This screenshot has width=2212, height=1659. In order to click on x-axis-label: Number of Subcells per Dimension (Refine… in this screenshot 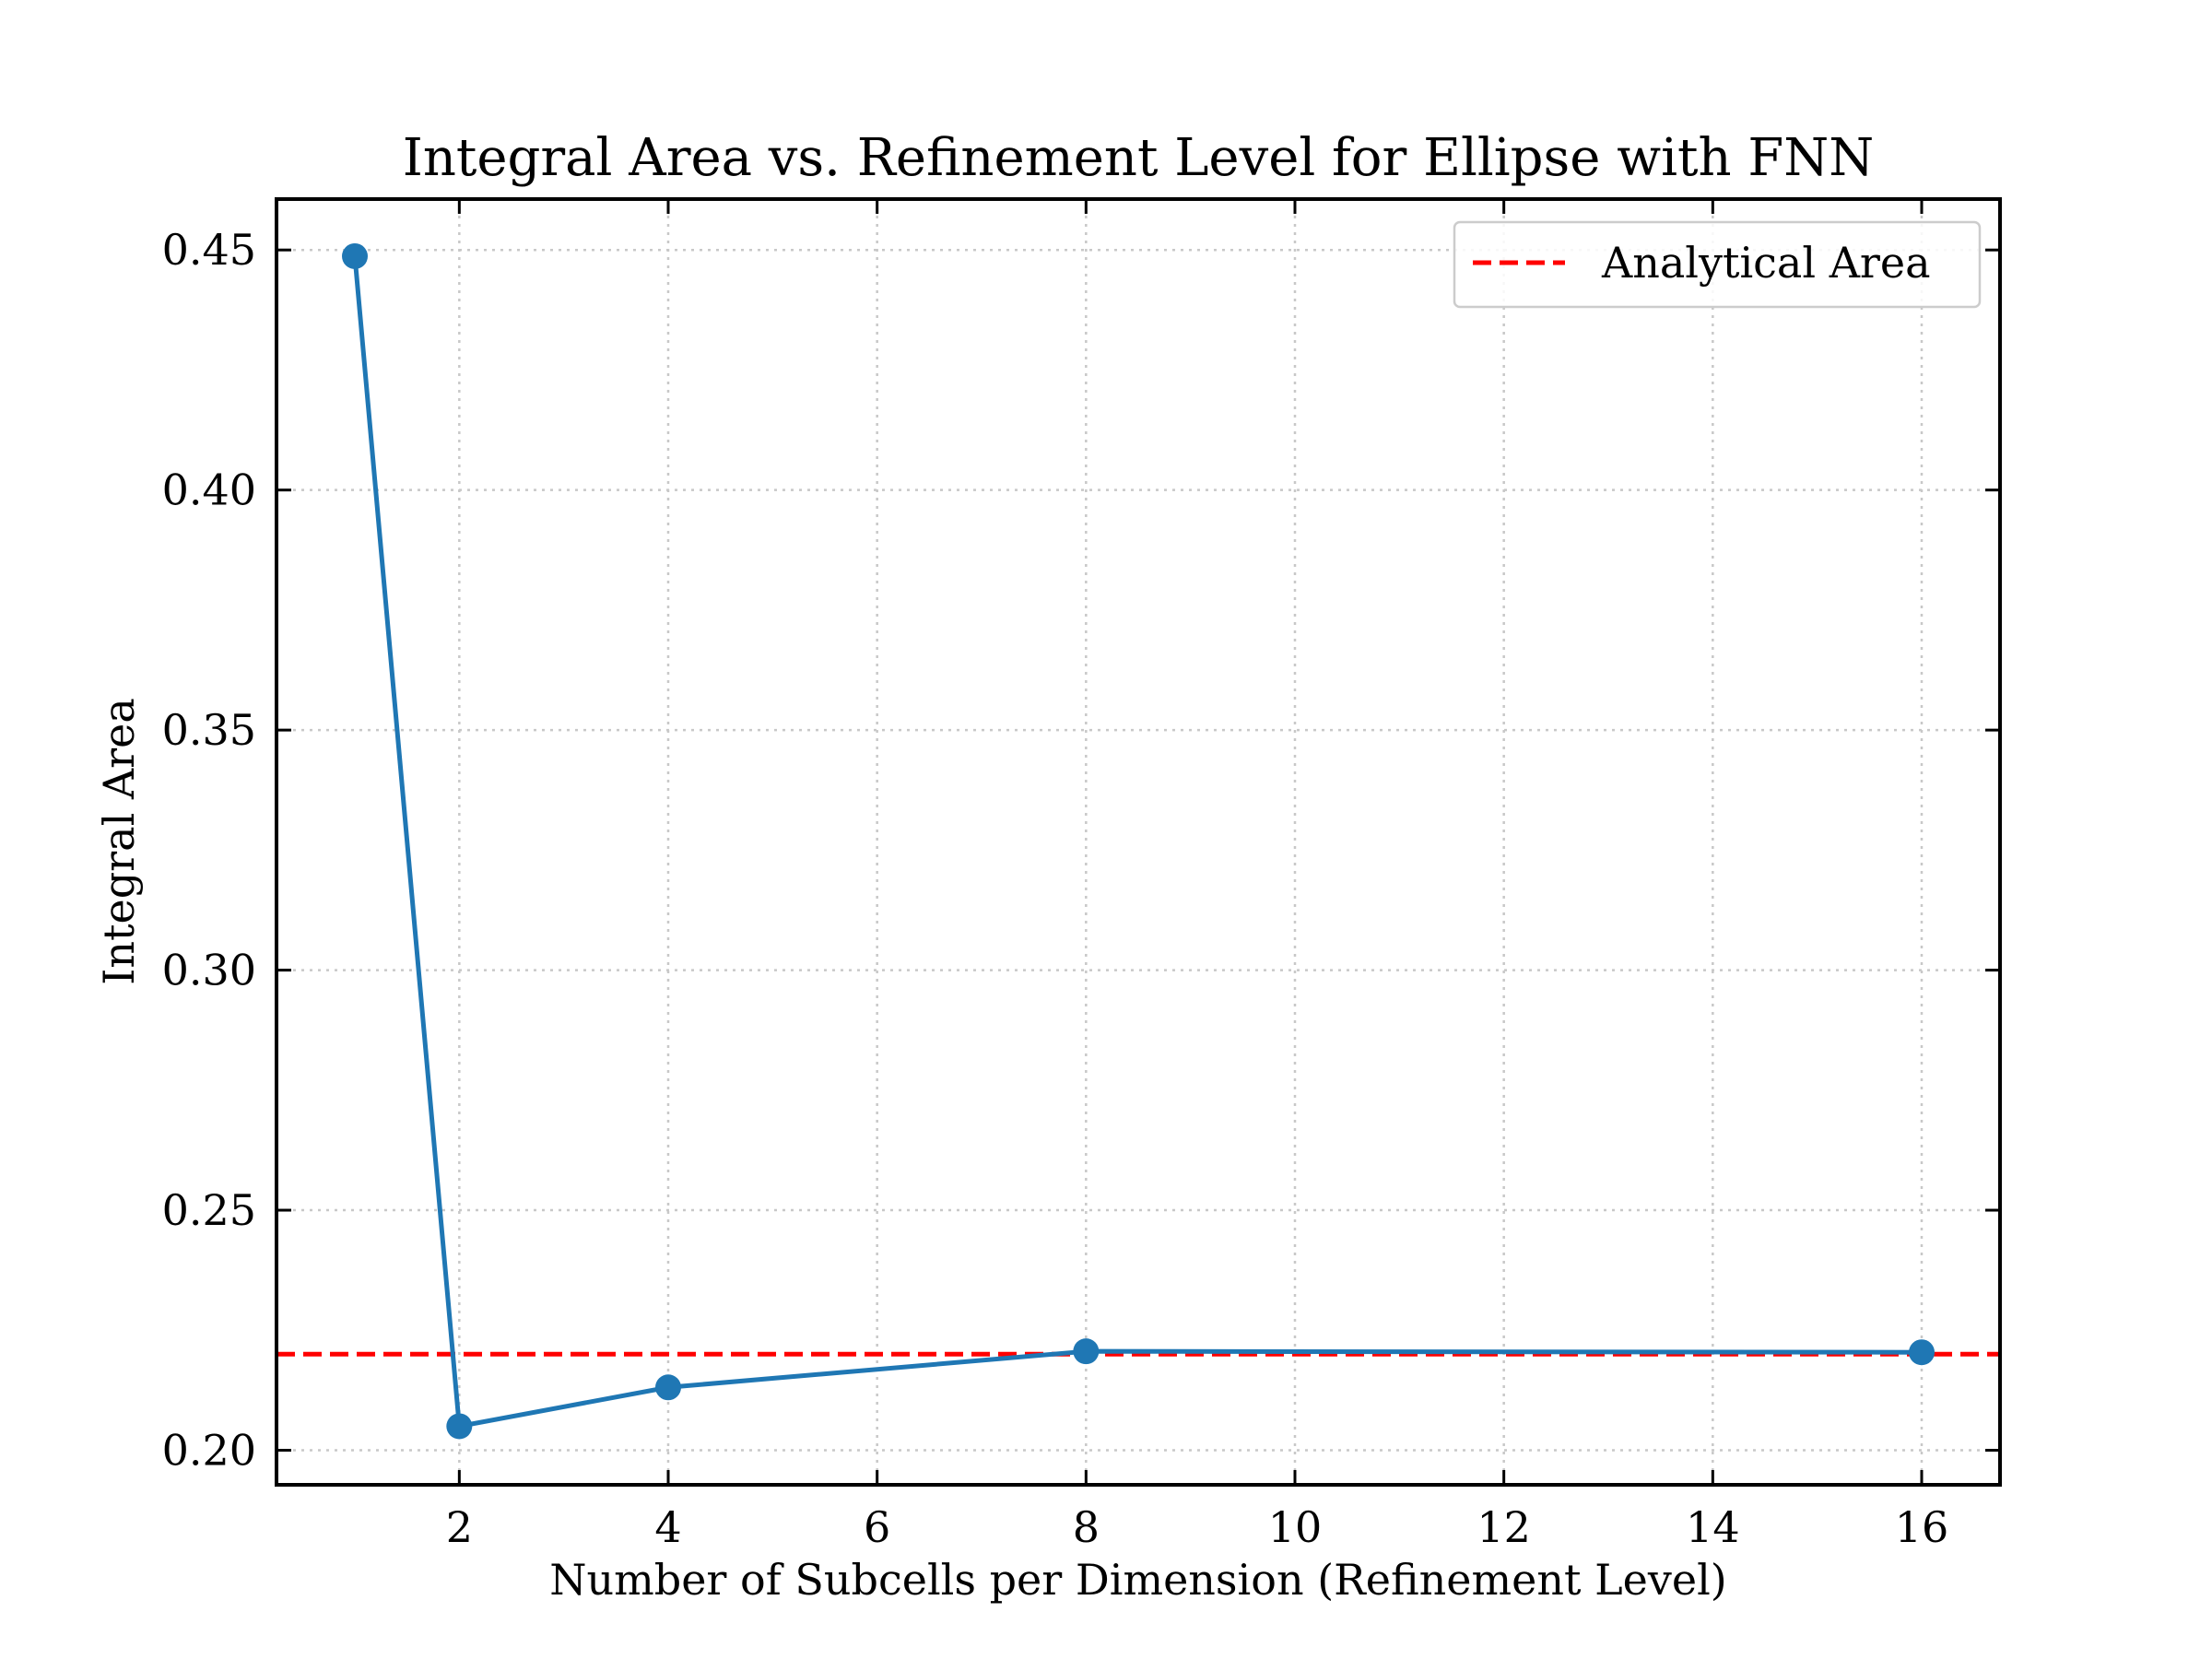, I will do `click(1138, 1580)`.